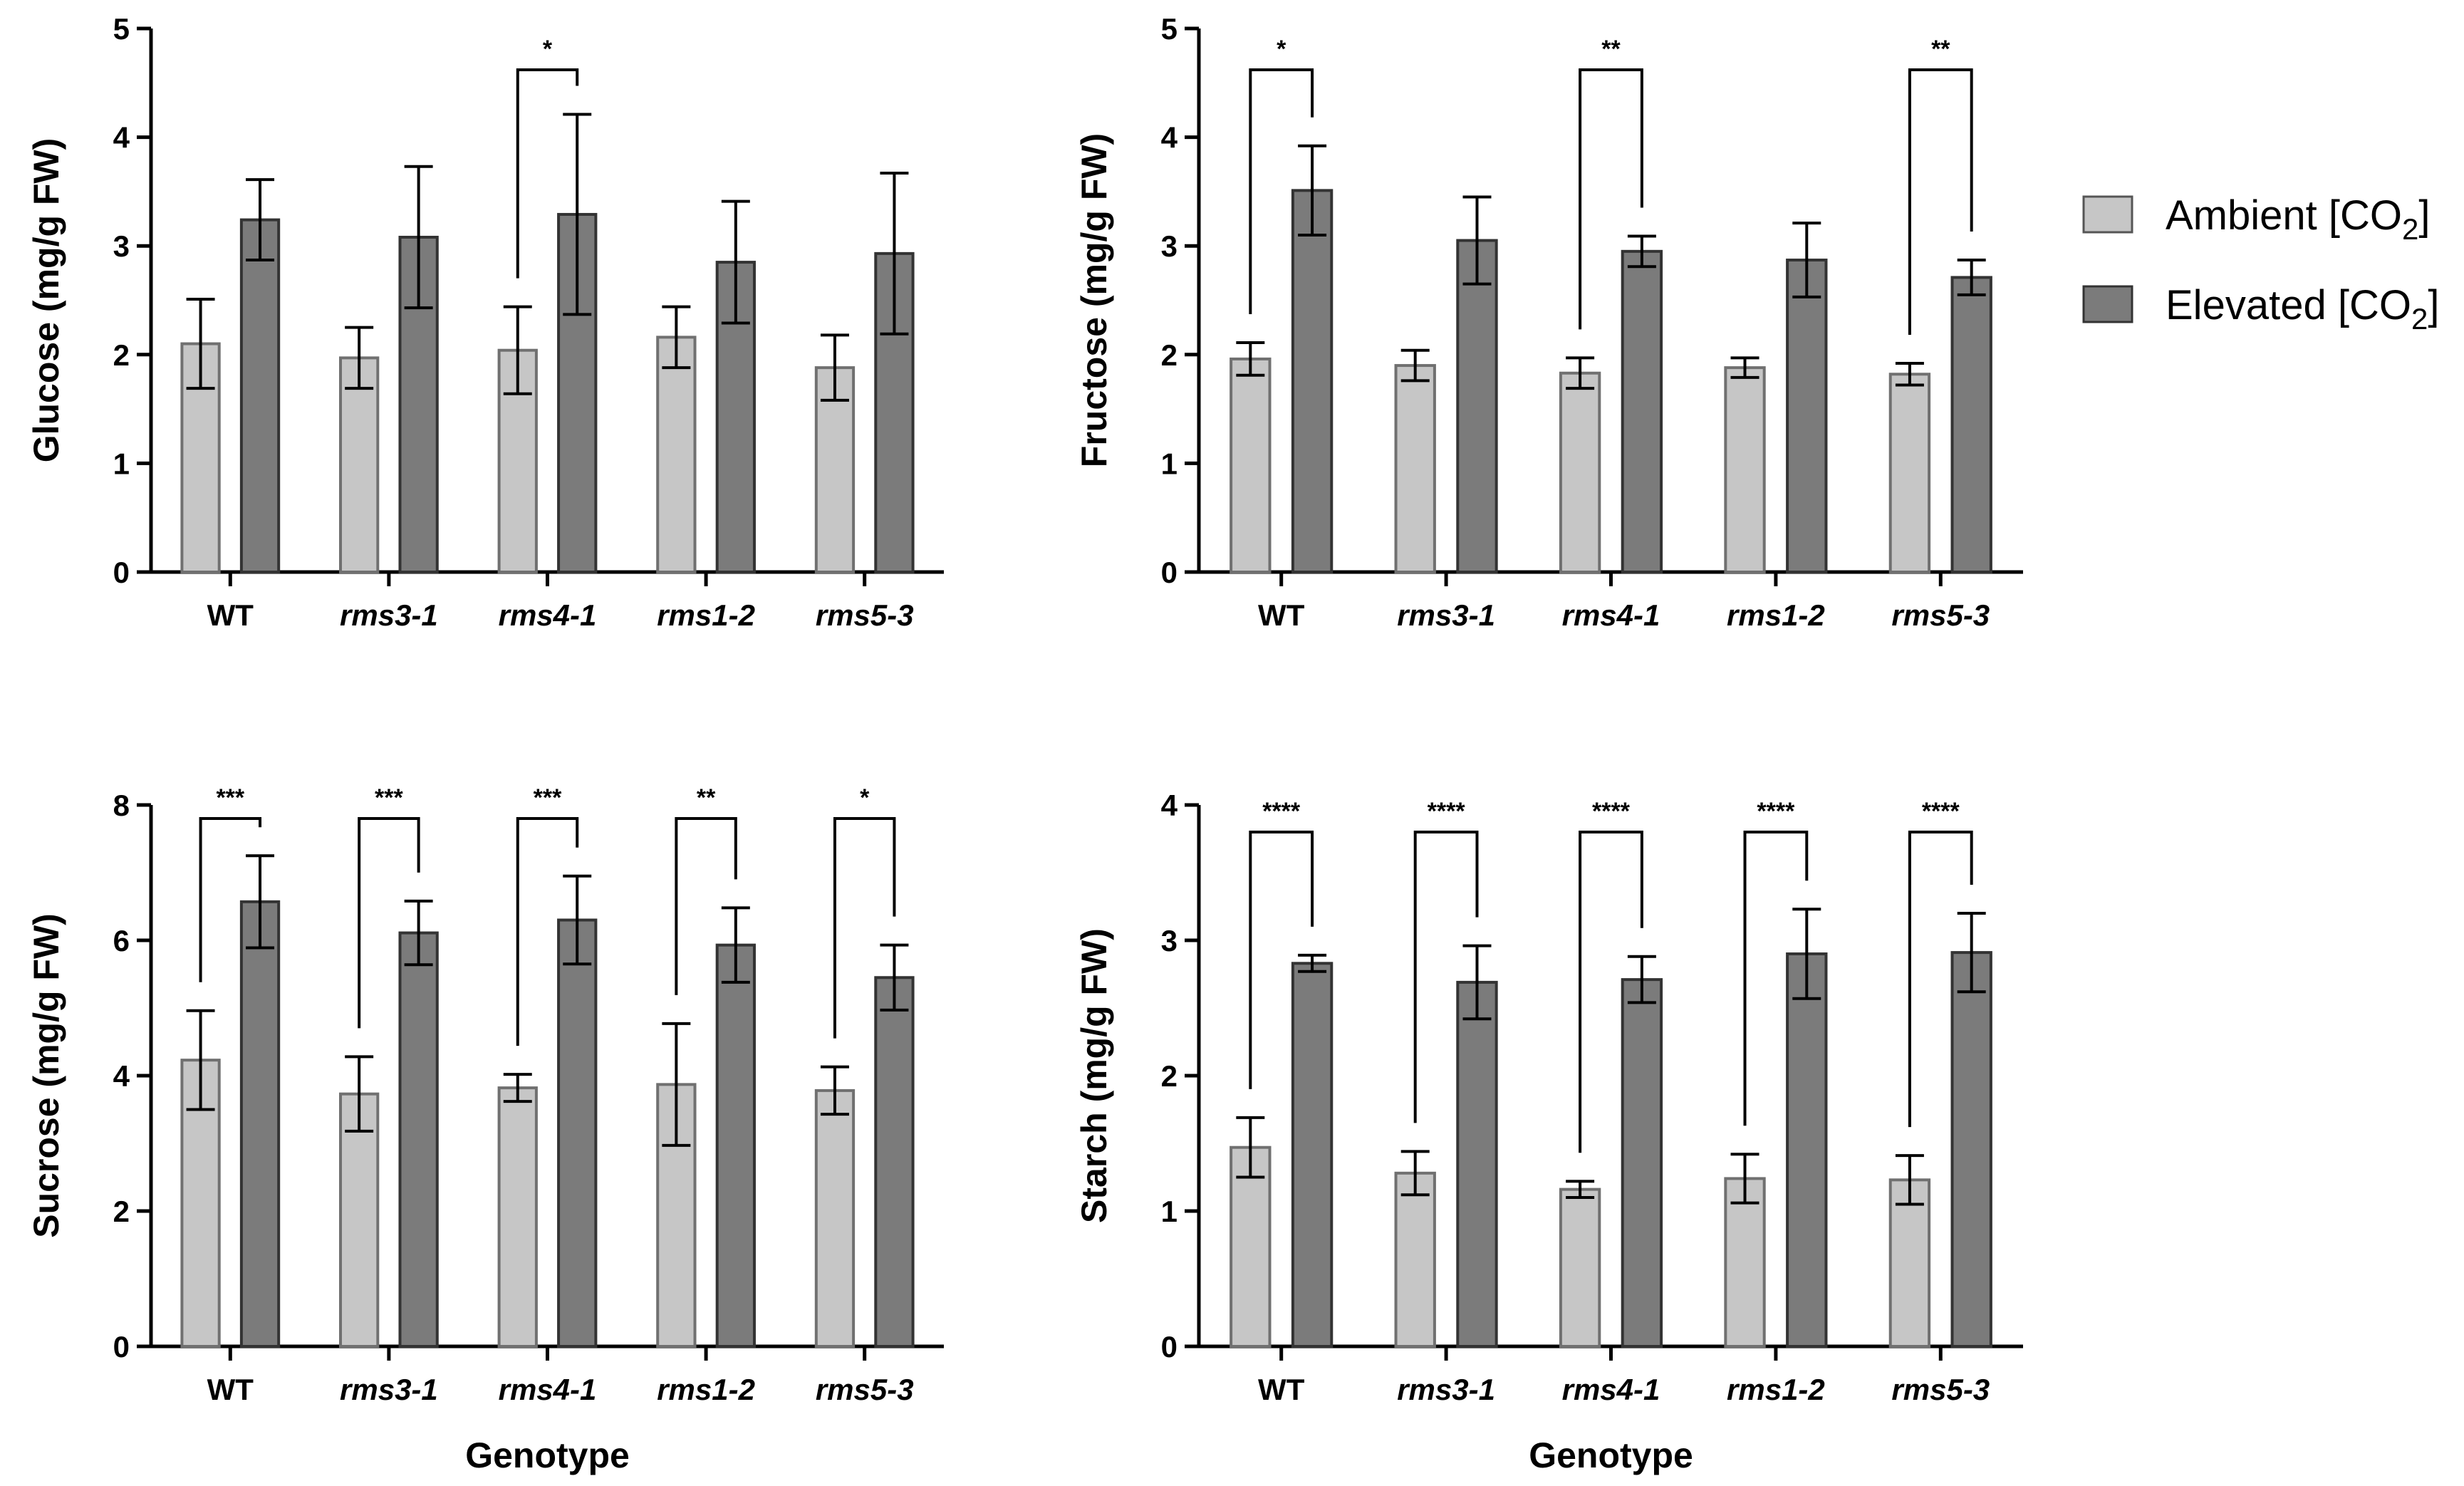 Image resolution: width=2464 pixels, height=1486 pixels. What do you see at coordinates (1094, 1076) in the screenshot?
I see `y-axis-label: Starch (mg/g FW)` at bounding box center [1094, 1076].